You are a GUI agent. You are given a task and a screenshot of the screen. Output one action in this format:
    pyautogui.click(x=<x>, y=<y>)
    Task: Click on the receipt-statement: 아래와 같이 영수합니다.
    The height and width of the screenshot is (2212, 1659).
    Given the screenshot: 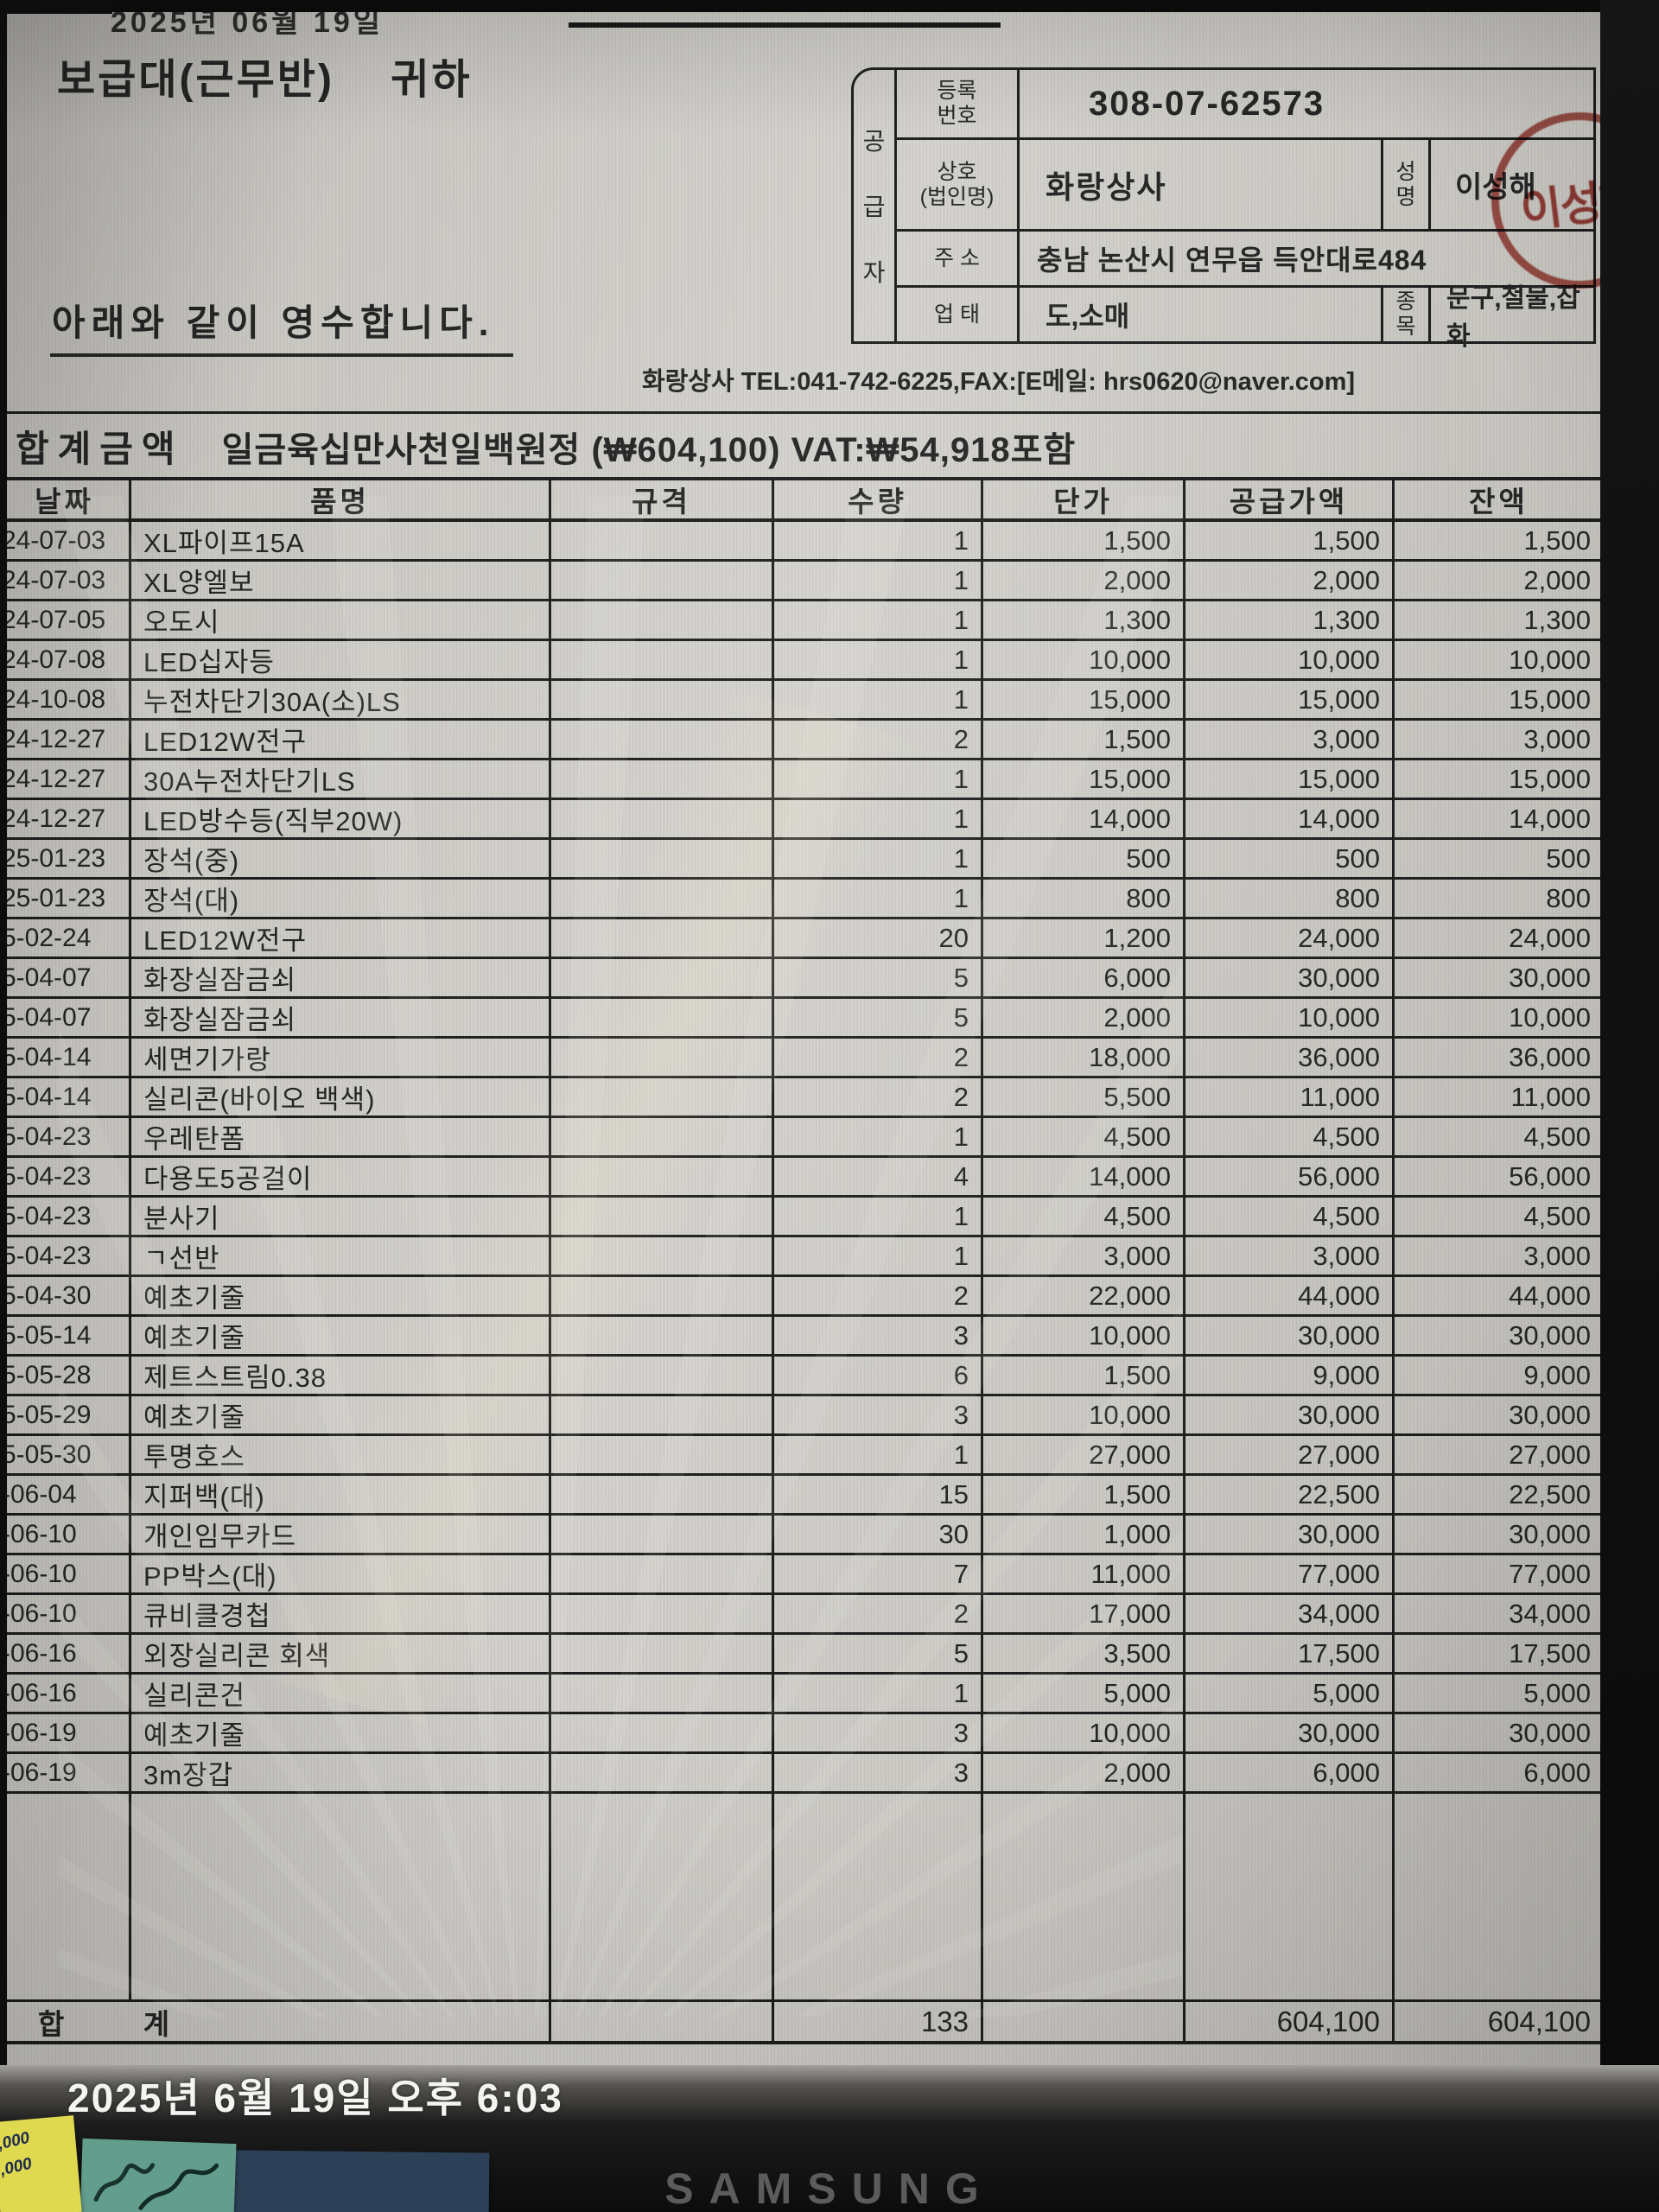 What is the action you would take?
    pyautogui.click(x=282, y=325)
    